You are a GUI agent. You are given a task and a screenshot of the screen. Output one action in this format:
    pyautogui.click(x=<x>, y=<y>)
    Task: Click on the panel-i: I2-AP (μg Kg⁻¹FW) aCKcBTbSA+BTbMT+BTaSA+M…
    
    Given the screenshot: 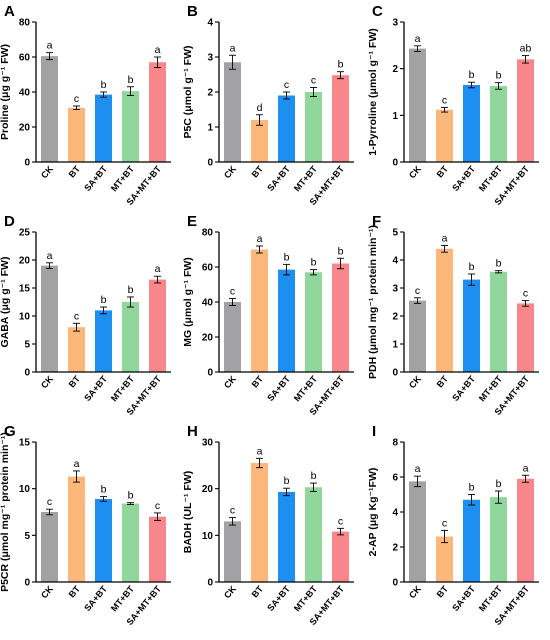 What is the action you would take?
    pyautogui.click(x=453, y=525)
    